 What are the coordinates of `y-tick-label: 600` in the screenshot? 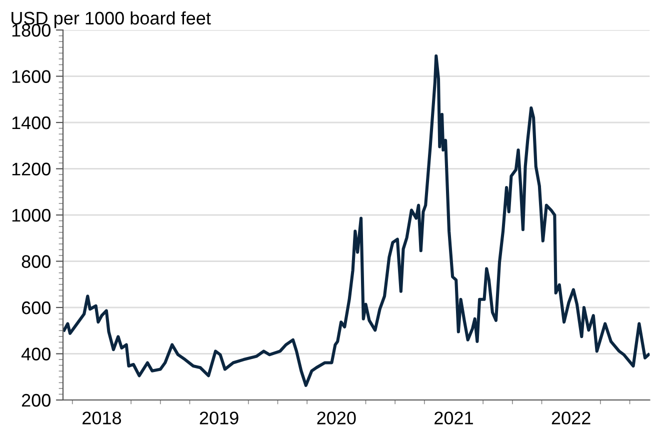 It's located at (36, 307).